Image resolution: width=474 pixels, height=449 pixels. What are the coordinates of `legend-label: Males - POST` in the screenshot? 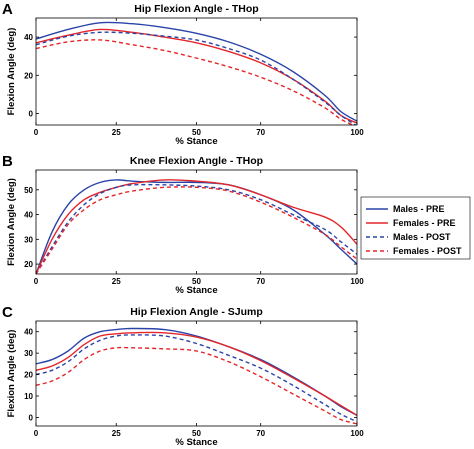 It's located at (422, 237).